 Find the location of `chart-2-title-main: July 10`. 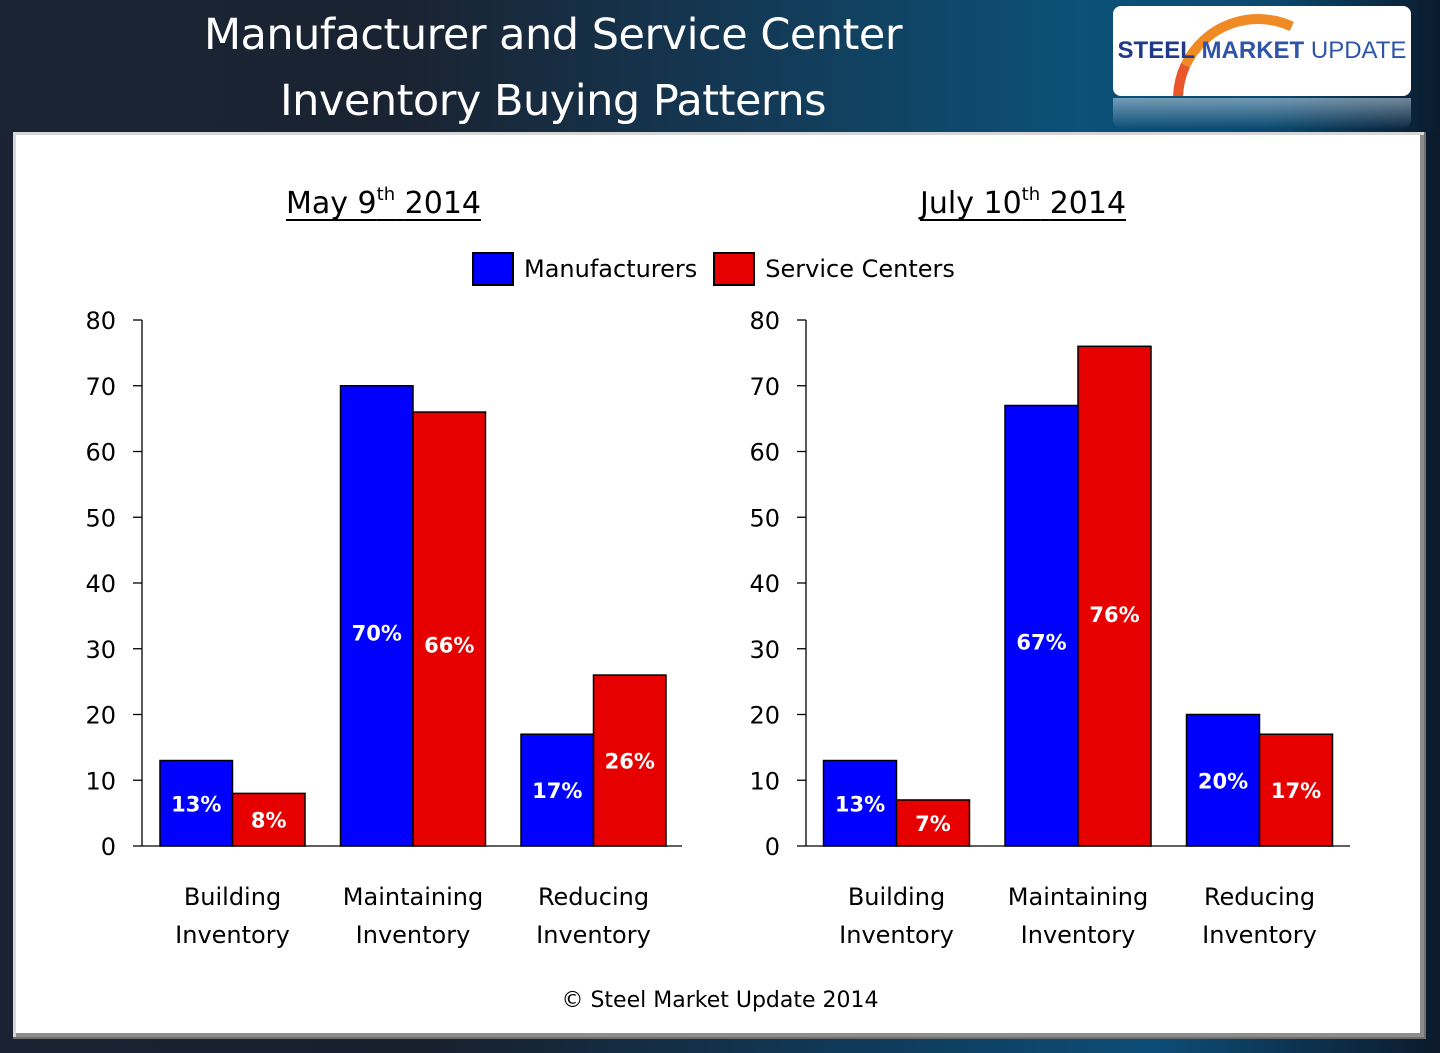

chart-2-title-main: July 10 is located at coordinates (971, 203).